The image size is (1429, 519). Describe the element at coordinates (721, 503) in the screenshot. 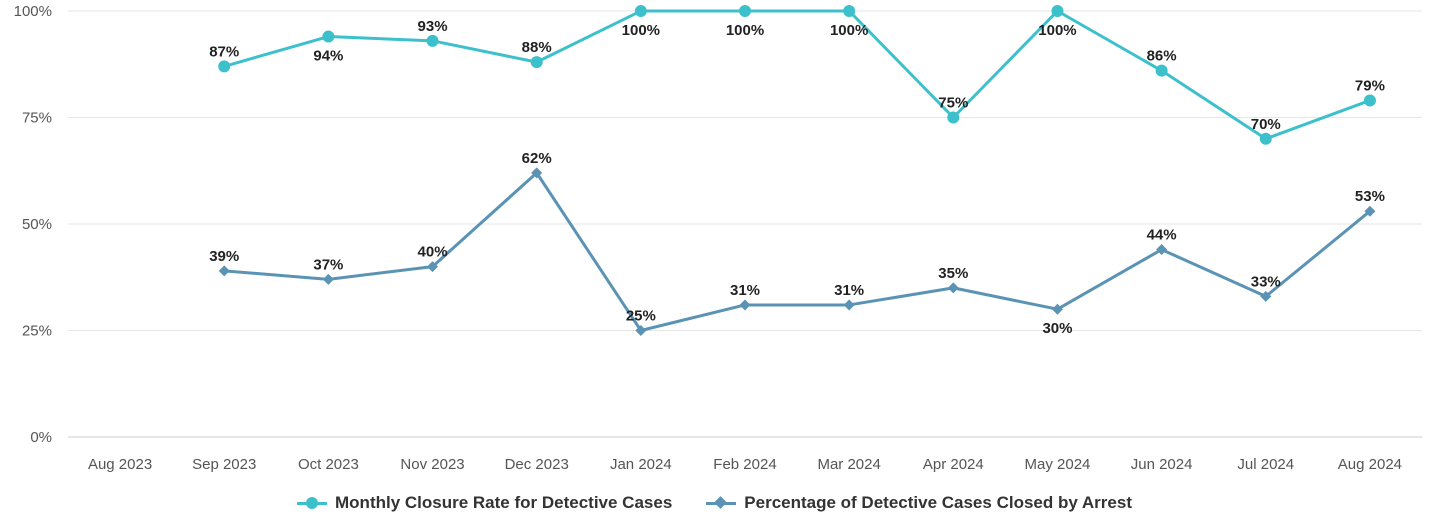

I see `legend-swatch-closed-by-arrest` at that location.